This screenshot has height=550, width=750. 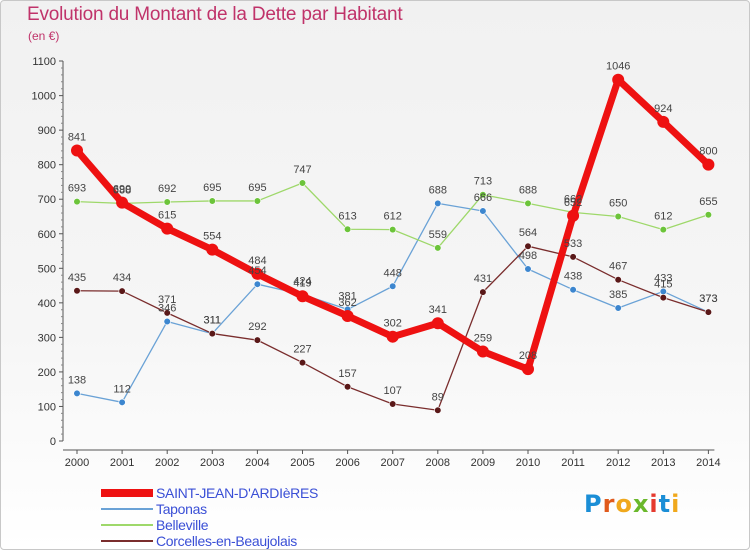 What do you see at coordinates (663, 109) in the screenshot?
I see `data-label: 924` at bounding box center [663, 109].